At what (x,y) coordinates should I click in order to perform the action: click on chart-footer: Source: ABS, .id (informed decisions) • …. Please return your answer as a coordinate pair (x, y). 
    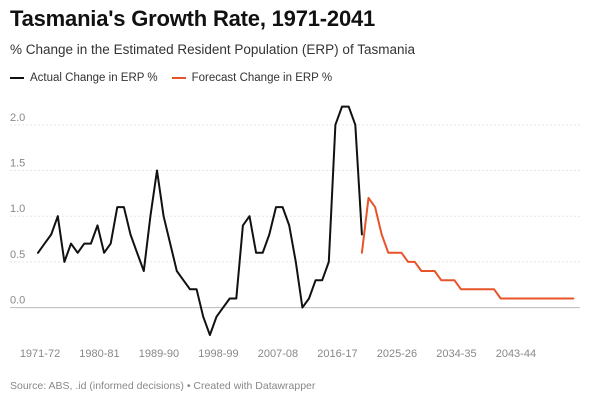
    Looking at the image, I should click on (163, 386).